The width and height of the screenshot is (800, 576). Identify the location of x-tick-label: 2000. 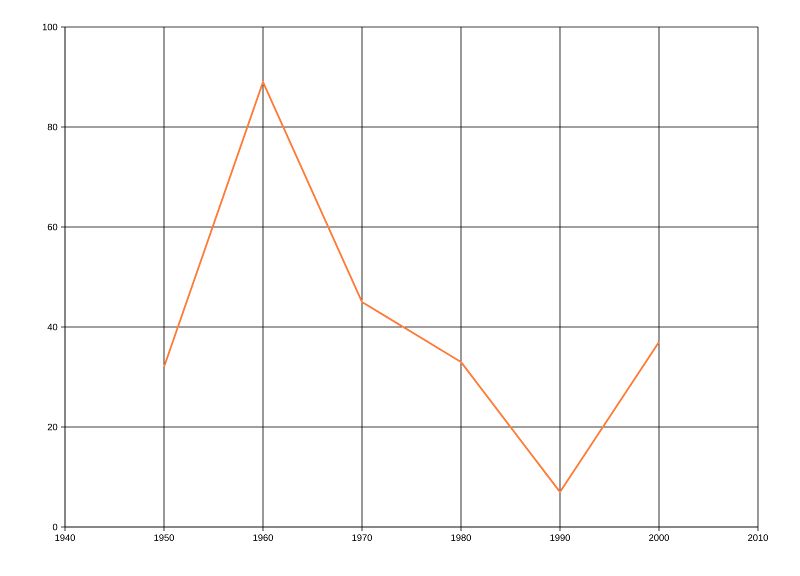
(659, 537).